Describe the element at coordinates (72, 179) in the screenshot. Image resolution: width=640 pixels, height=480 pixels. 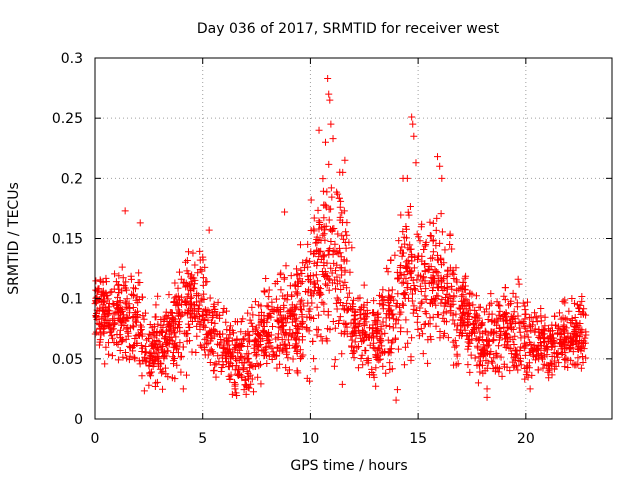
I see `y-tick-label: 0.2` at that location.